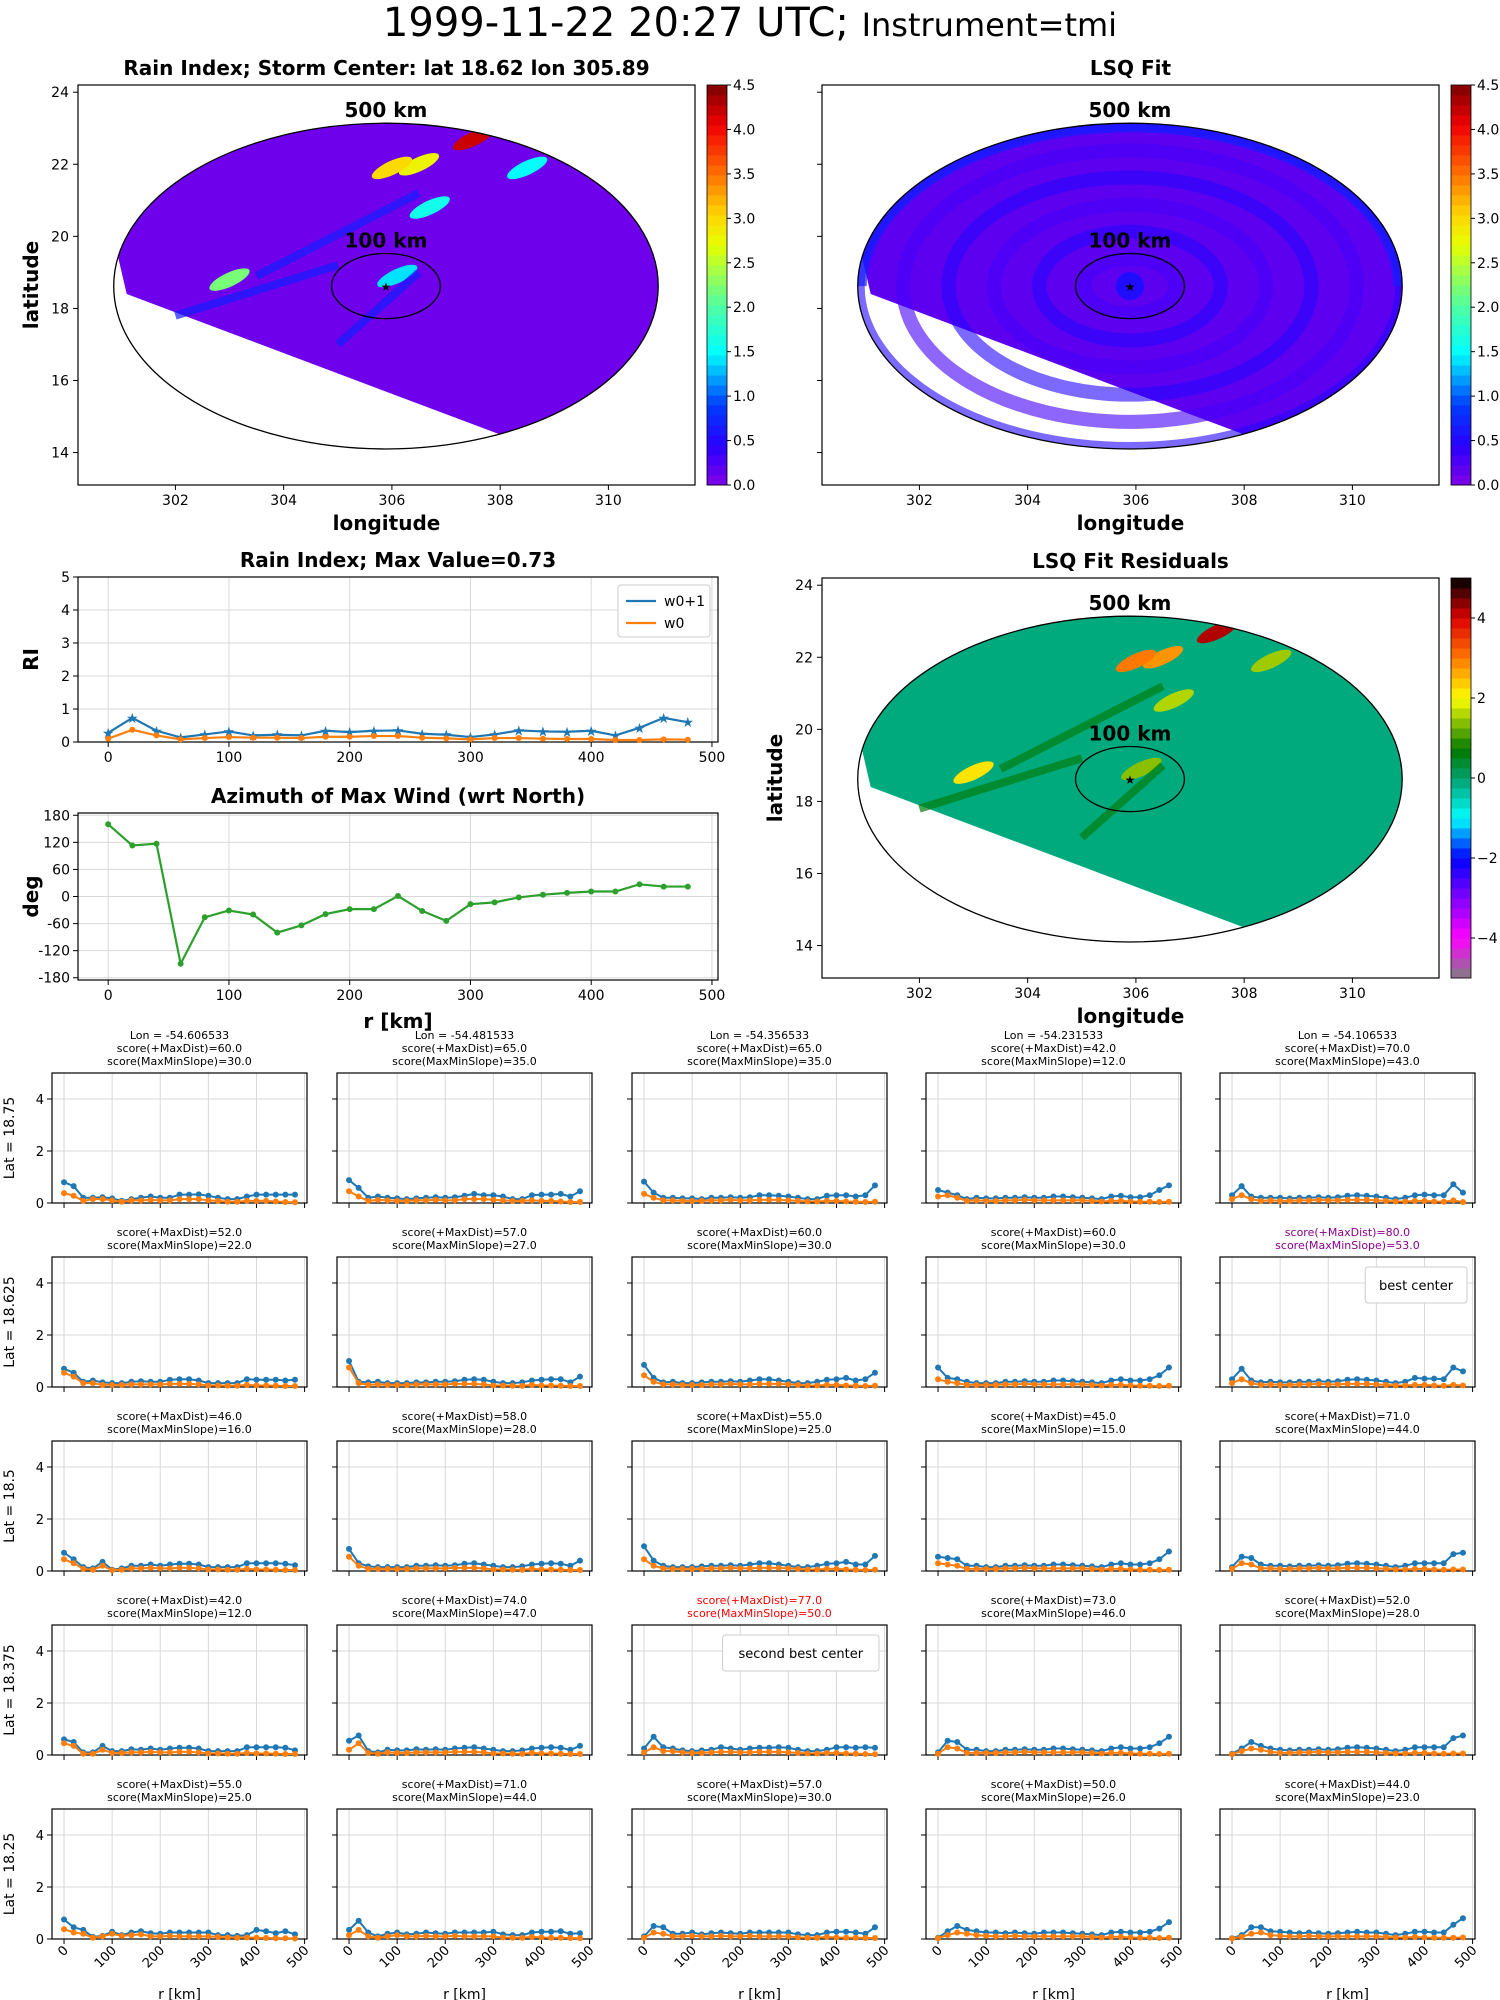 Image resolution: width=1500 pixels, height=2000 pixels. What do you see at coordinates (398, 659) in the screenshot?
I see `plot-frame` at bounding box center [398, 659].